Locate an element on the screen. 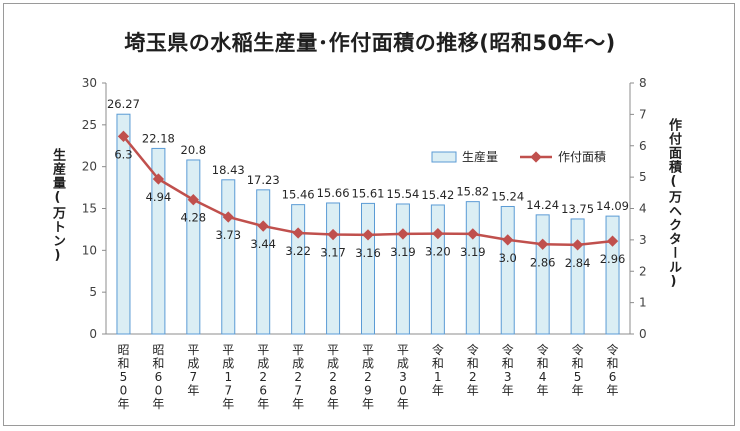 This screenshot has width=740, height=431. bar-data-label: 20.8 is located at coordinates (194, 150).